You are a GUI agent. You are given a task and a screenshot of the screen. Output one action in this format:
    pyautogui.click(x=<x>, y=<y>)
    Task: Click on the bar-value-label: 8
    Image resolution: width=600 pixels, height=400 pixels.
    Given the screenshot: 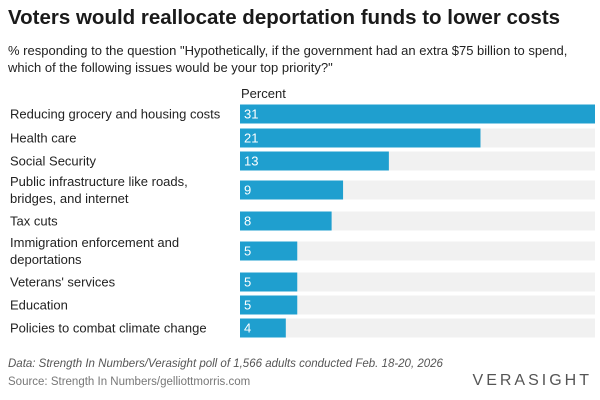 What is the action you would take?
    pyautogui.click(x=247, y=221)
    